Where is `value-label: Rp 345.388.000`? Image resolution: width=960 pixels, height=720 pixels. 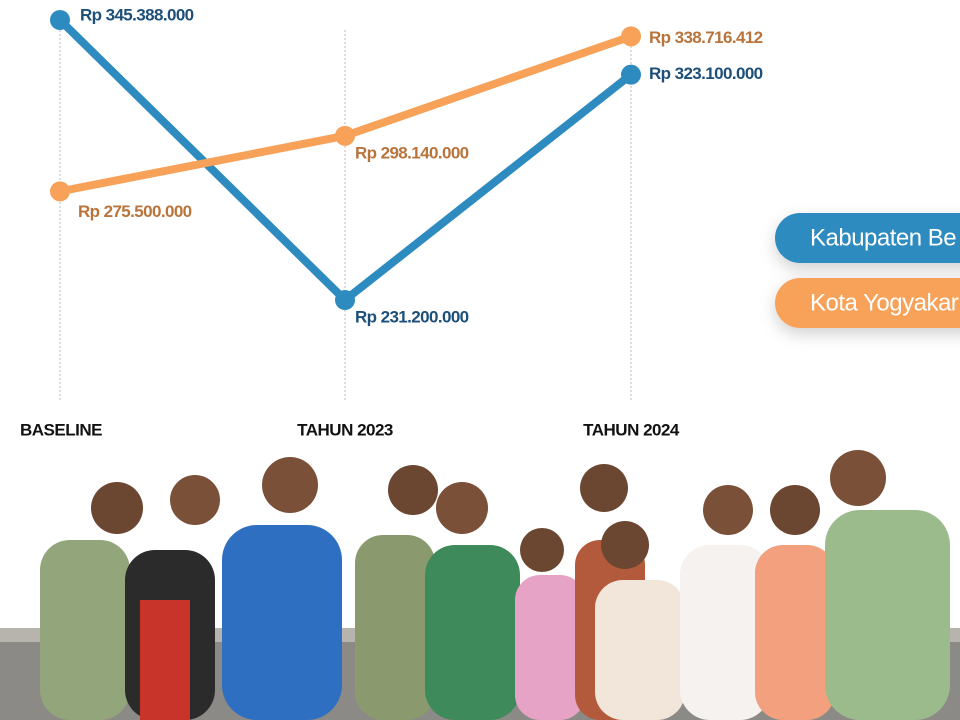
value-label: Rp 345.388.000 is located at coordinates (137, 14).